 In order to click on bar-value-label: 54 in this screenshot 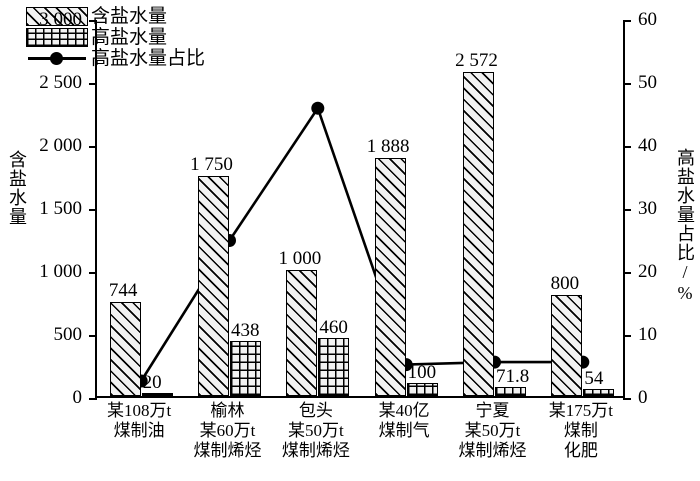, I will do `click(594, 379)`.